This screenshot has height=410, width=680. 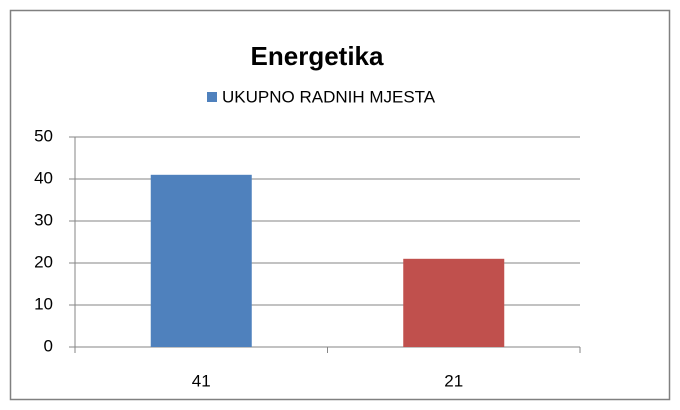 What do you see at coordinates (329, 96) in the screenshot?
I see `legend-label: UKUPNO RADNIH MJESTA` at bounding box center [329, 96].